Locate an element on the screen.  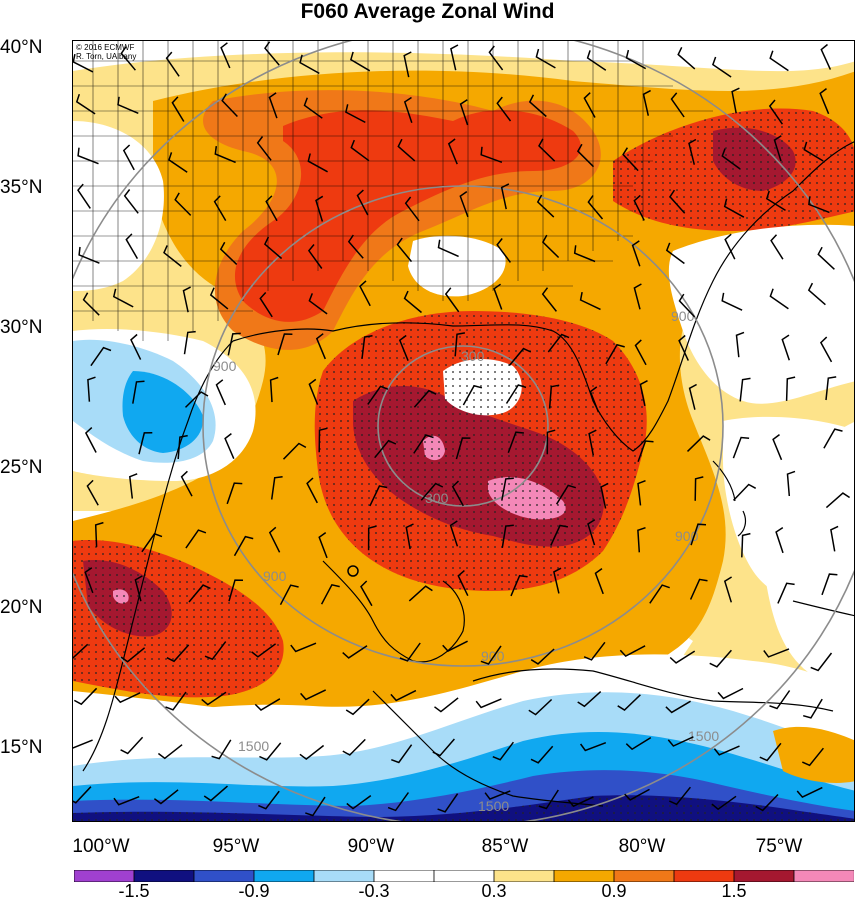
colorbar-label: 0.9 is located at coordinates (614, 891).